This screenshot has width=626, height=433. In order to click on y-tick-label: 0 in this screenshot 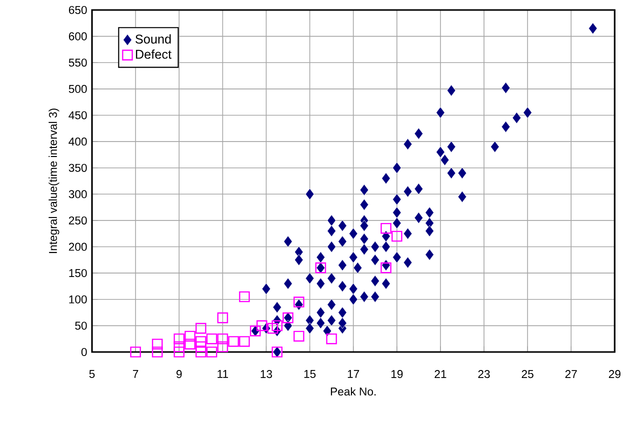, I will do `click(84, 352)`.